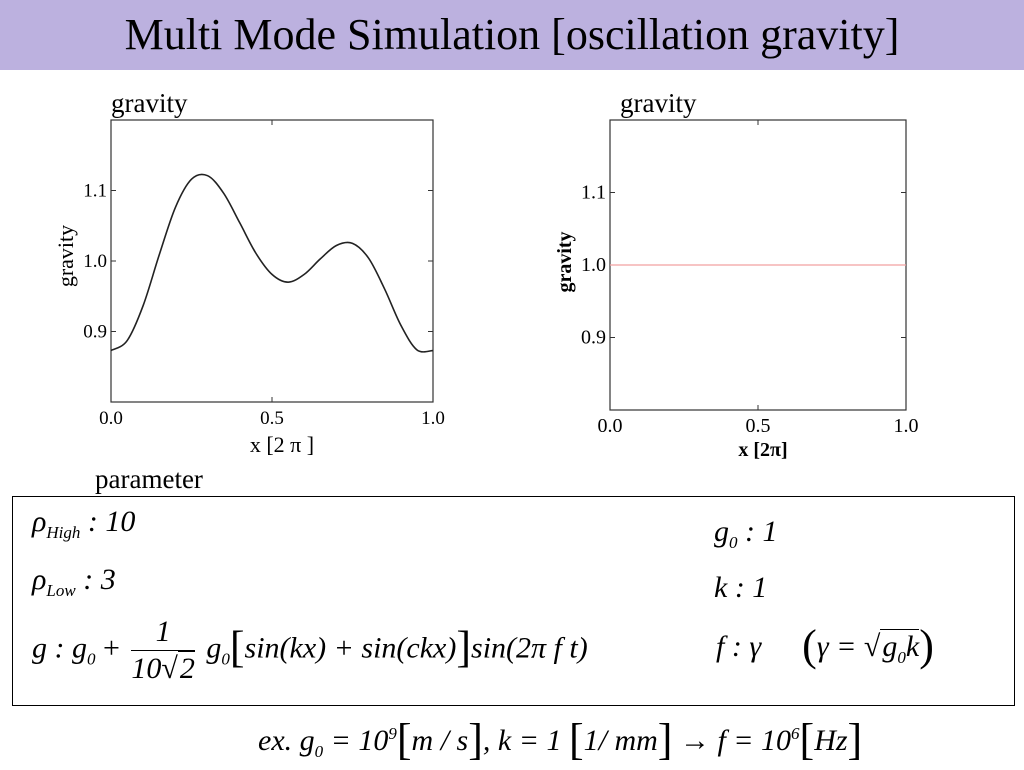 The width and height of the screenshot is (1024, 770). Describe the element at coordinates (761, 531) in the screenshot. I see `g0-value: : 1` at that location.